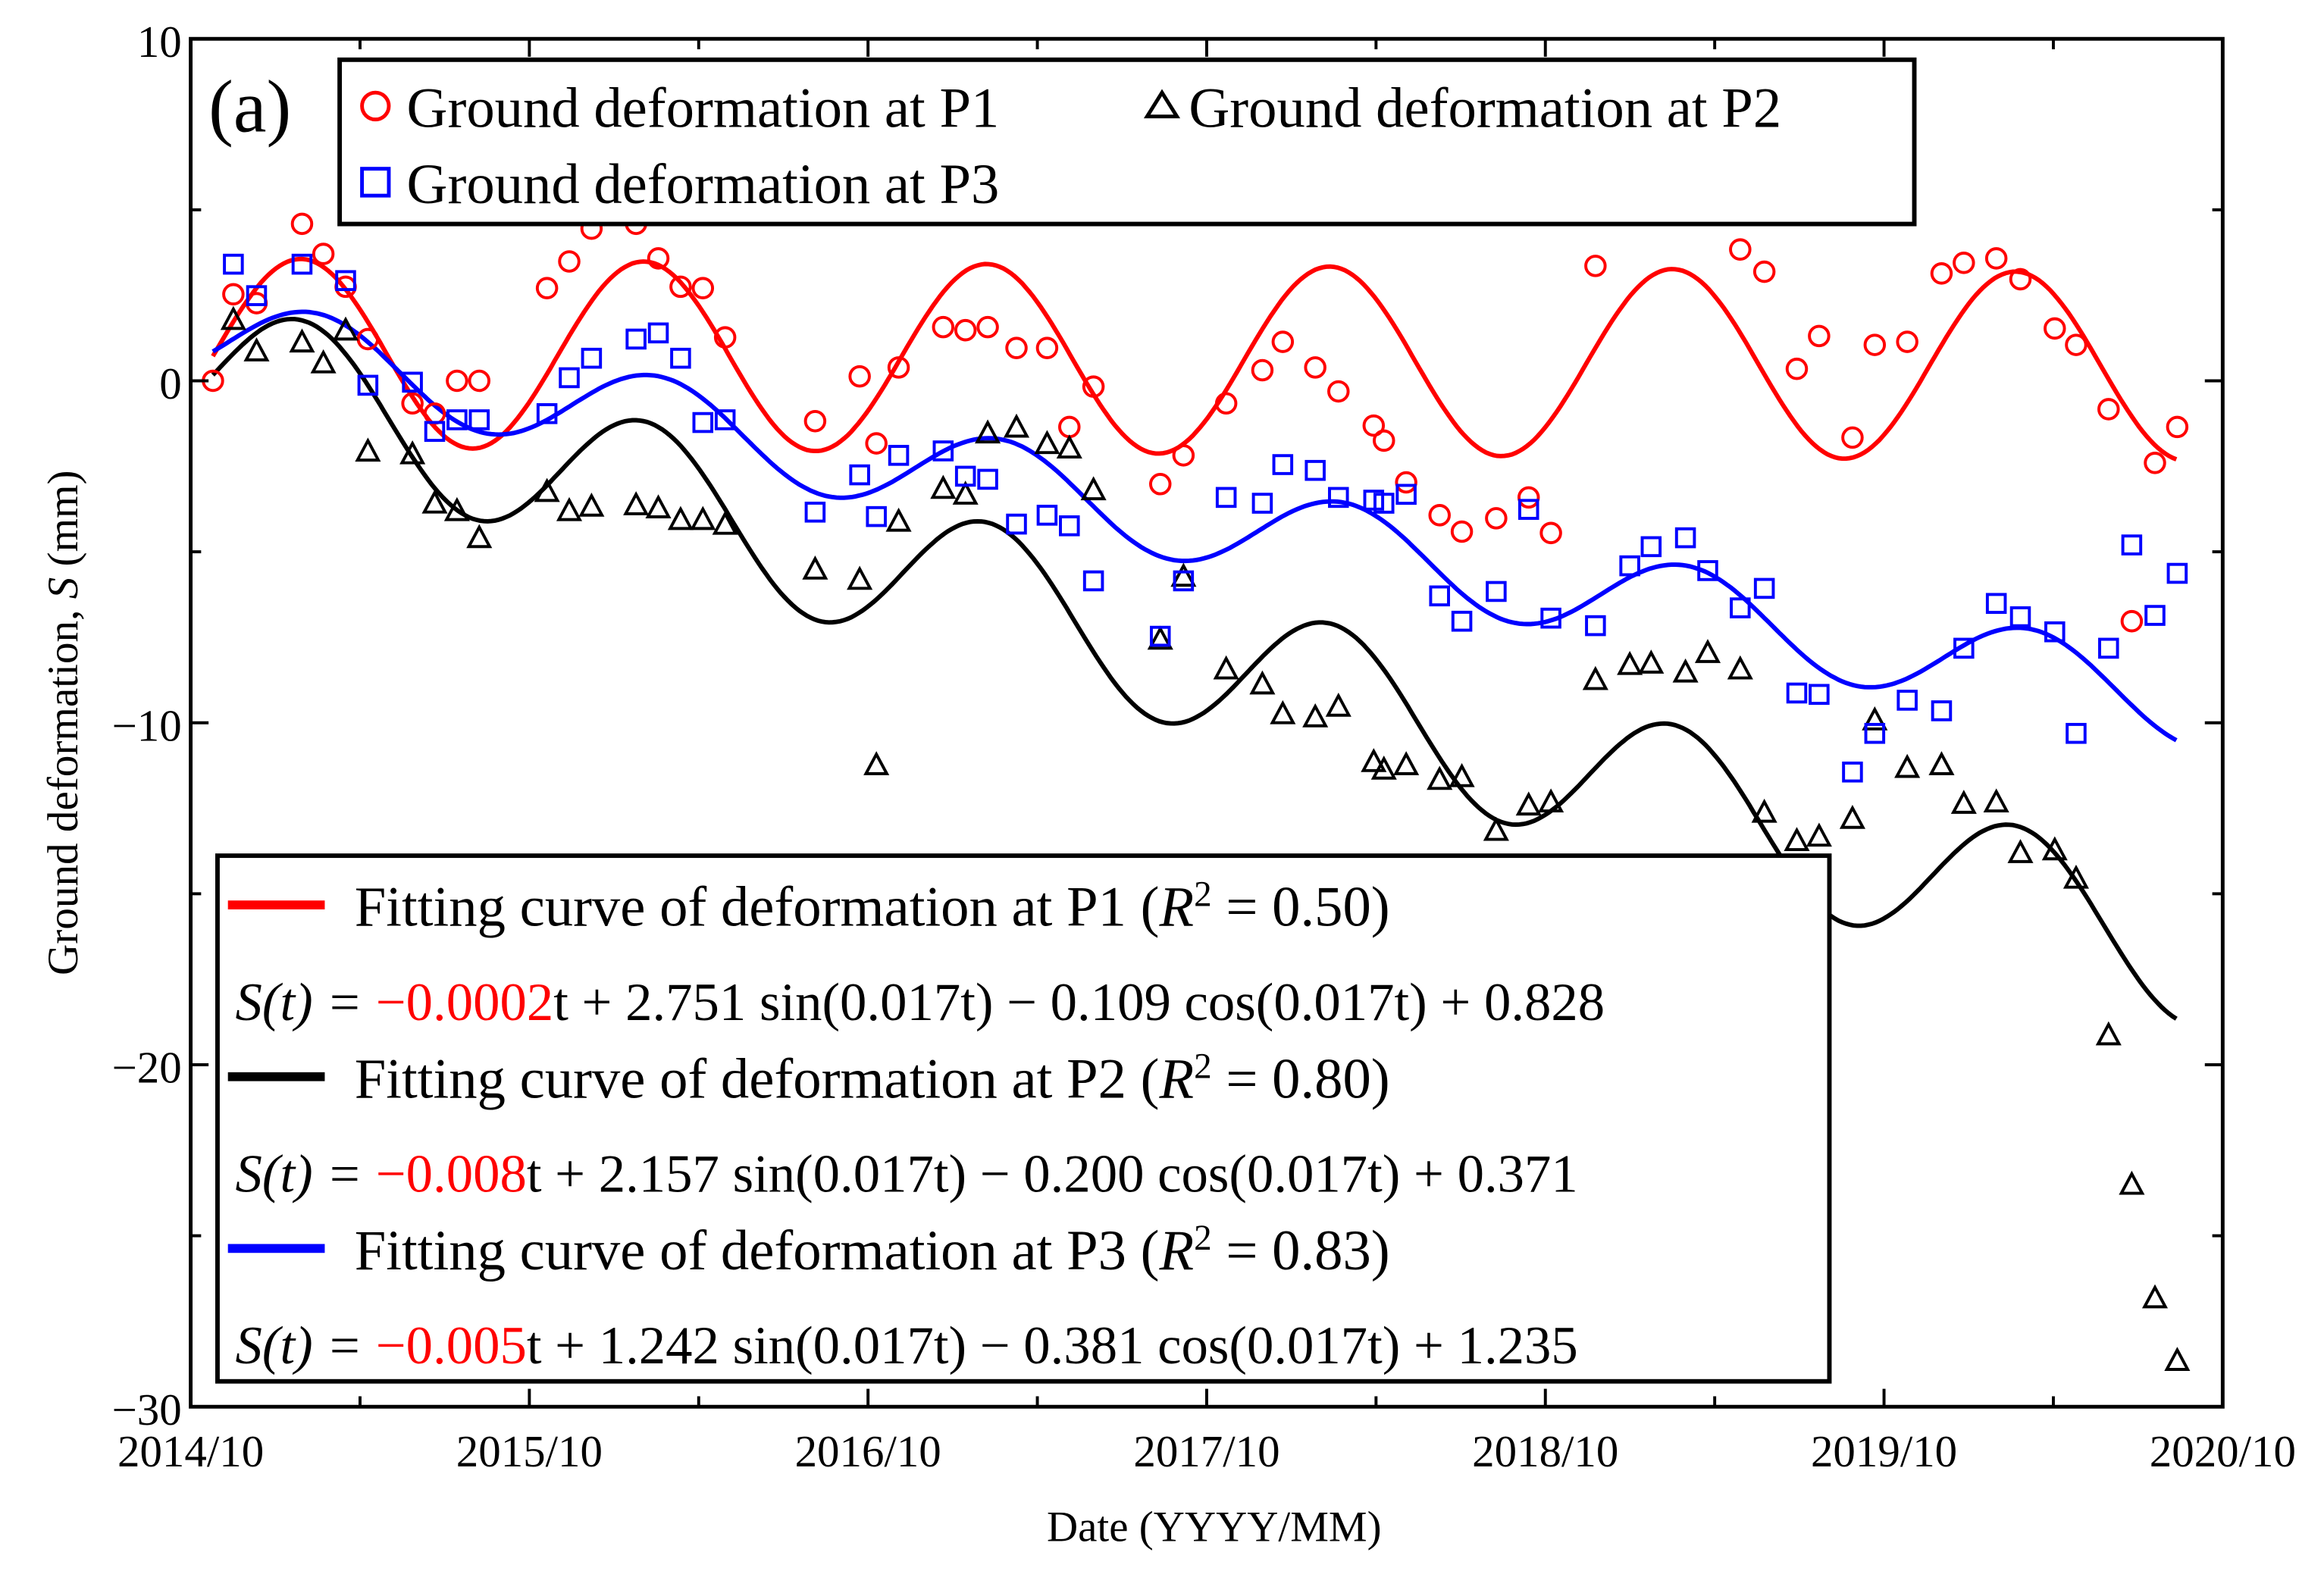 The width and height of the screenshot is (2324, 1571). What do you see at coordinates (1485, 108) in the screenshot?
I see `legend-p2: Ground deformation at P2` at bounding box center [1485, 108].